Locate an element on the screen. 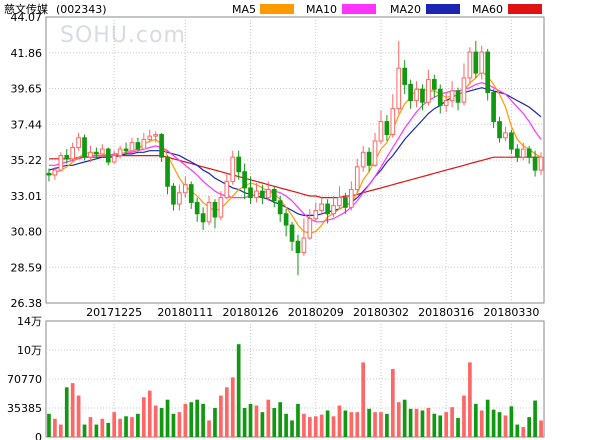 Image resolution: width=600 pixels, height=440 pixels. legend: MA5 MA10 MA20 MA60 is located at coordinates (387, 9).